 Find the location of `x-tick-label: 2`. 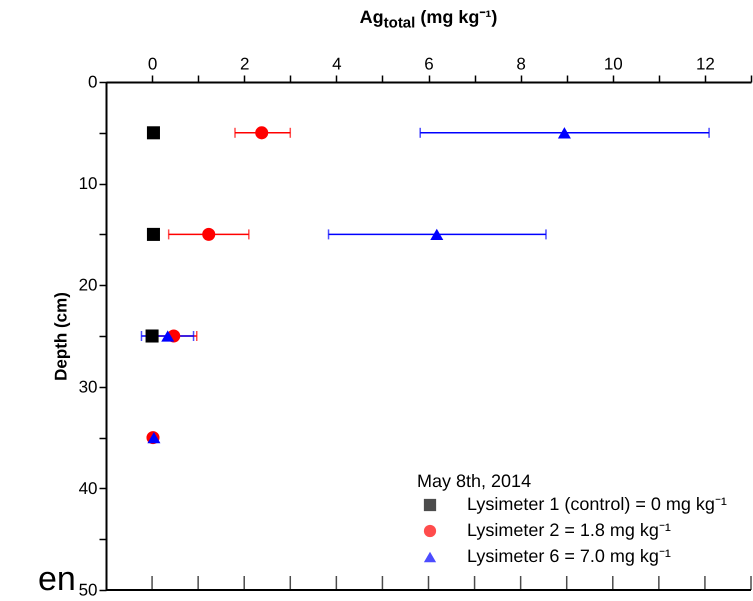

x-tick-label: 2 is located at coordinates (245, 64).